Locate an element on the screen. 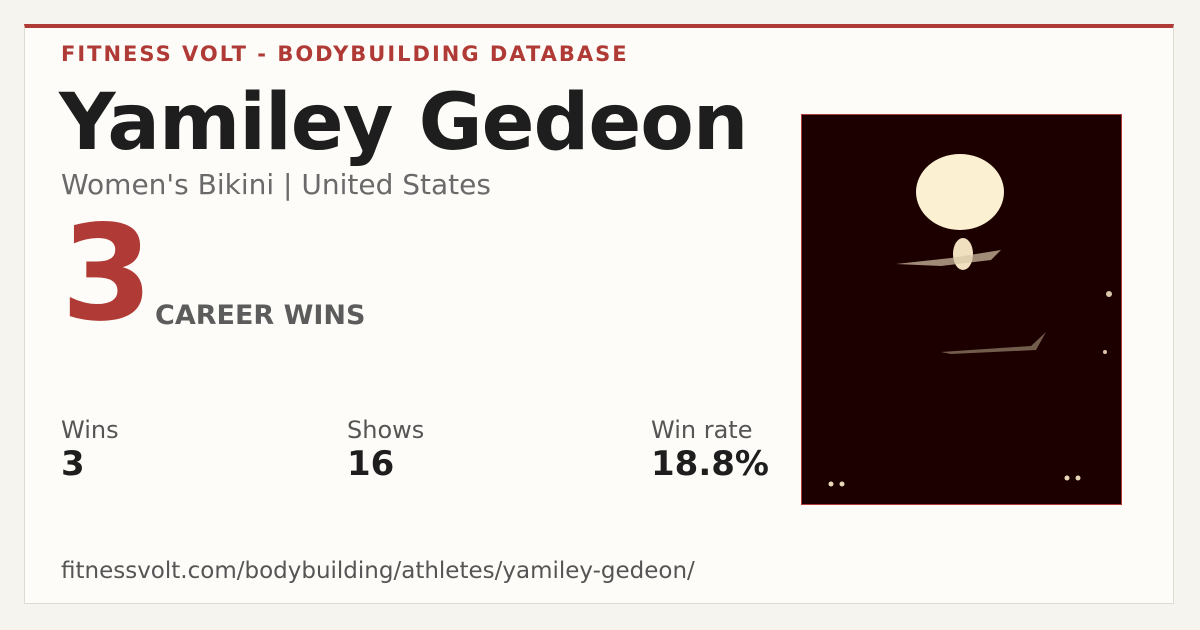  headline-value: 3 is located at coordinates (107, 274).